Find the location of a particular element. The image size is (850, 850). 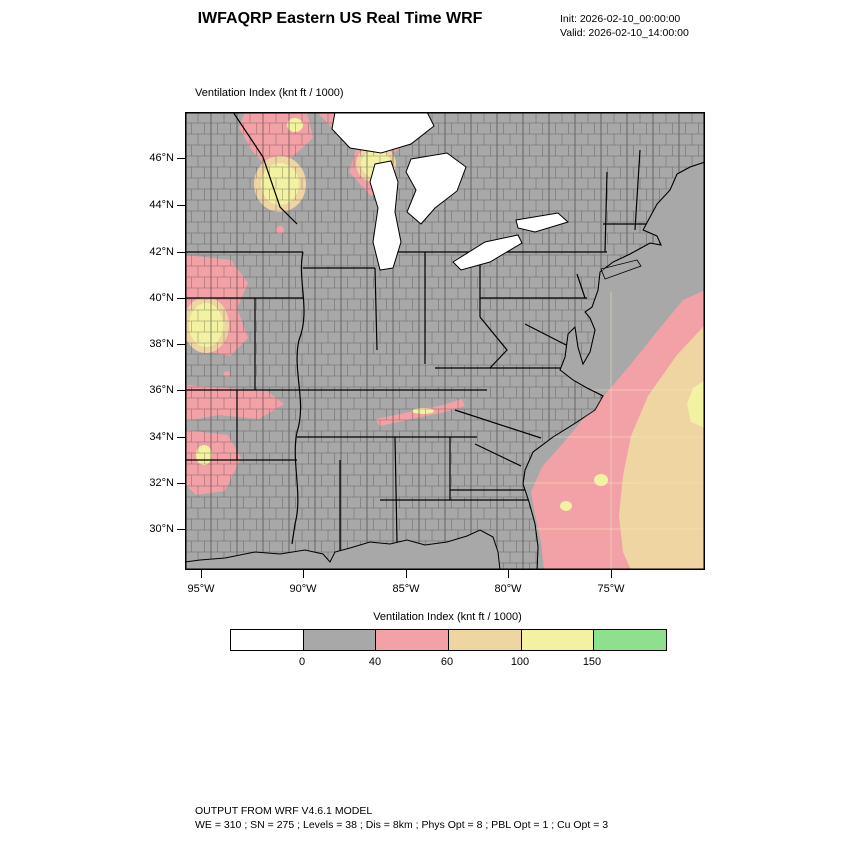

colorbar-tick-label: 40 is located at coordinates (375, 662).